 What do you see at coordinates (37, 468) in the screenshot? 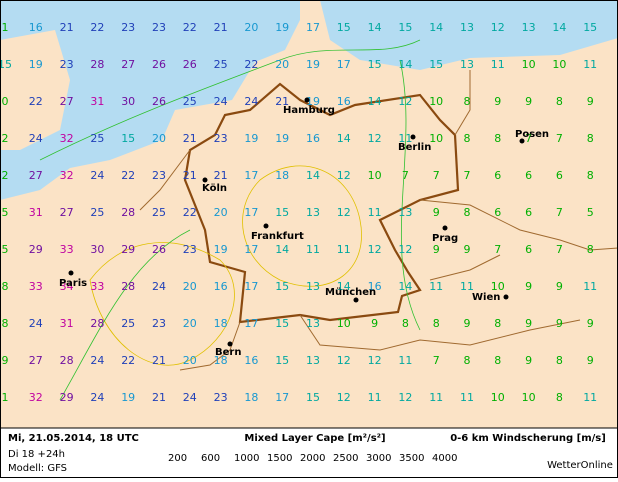
I see `model: Modell: GFS` at bounding box center [37, 468].